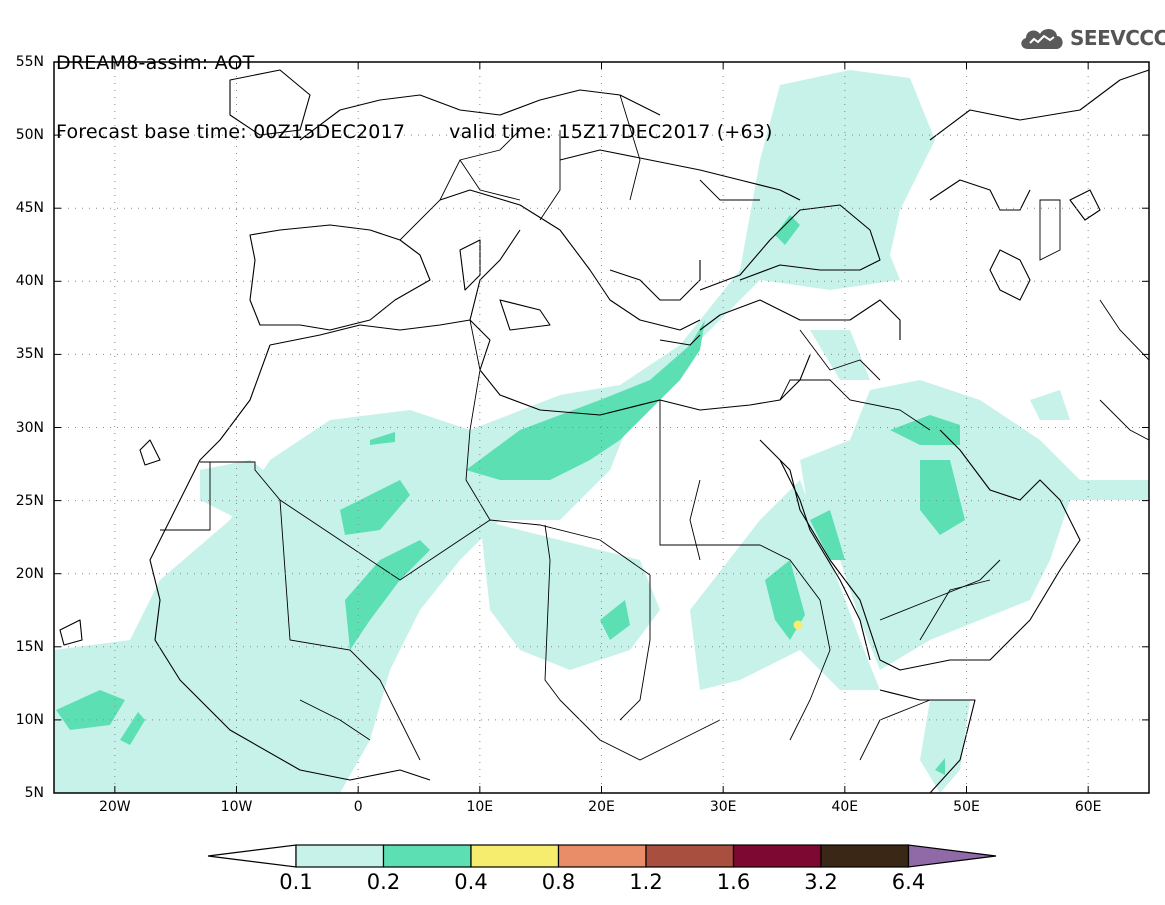  I want to click on lat-label: 40N, so click(29, 281).